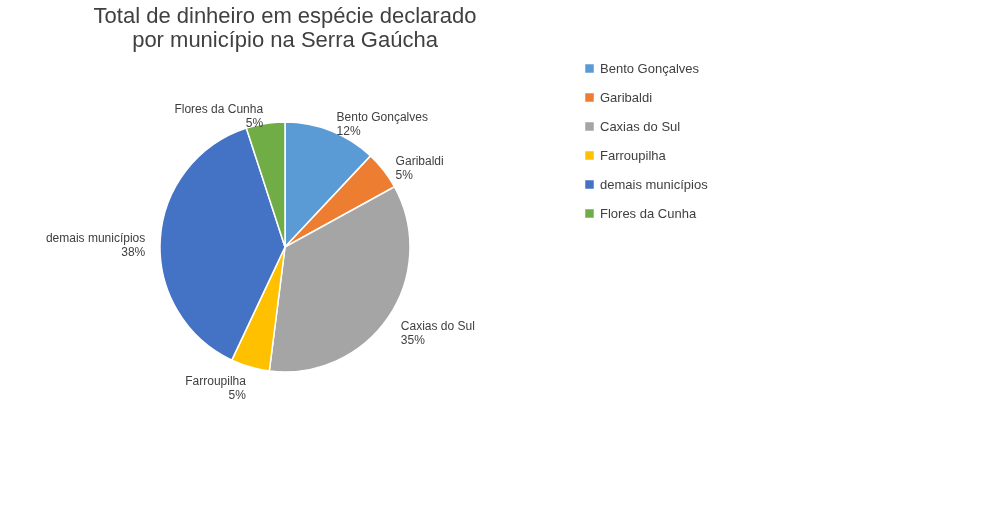 The height and width of the screenshot is (520, 1001). I want to click on slice-label: Caxias do Sul, so click(437, 325).